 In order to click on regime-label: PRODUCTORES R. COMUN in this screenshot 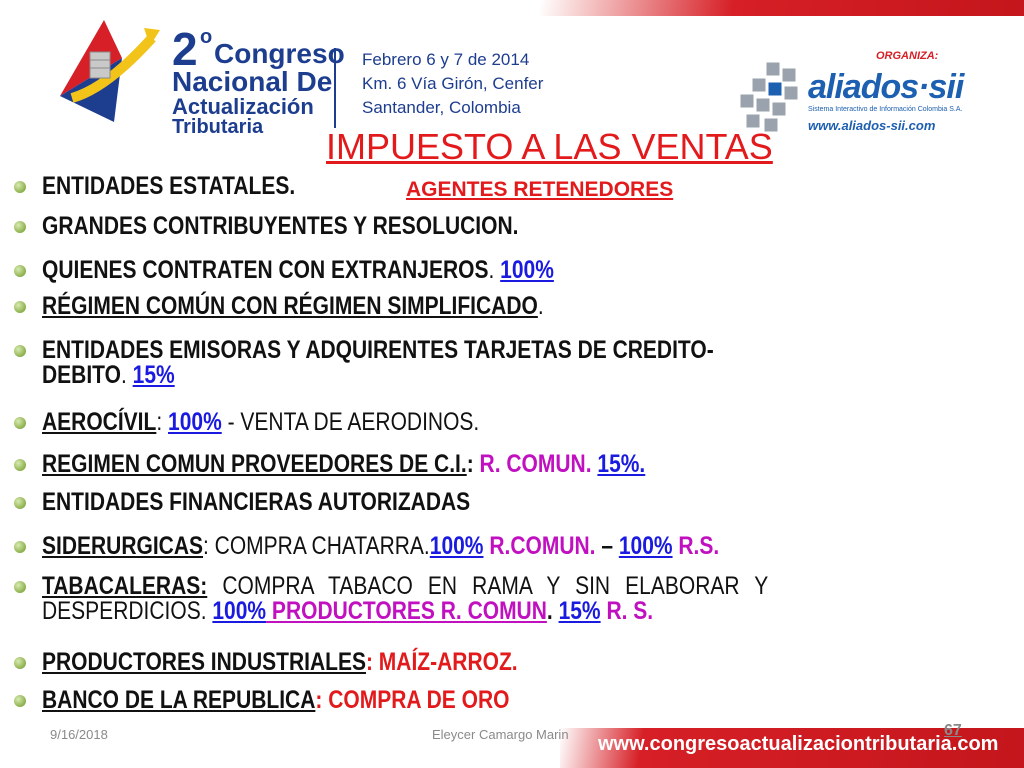, I will do `click(406, 611)`.